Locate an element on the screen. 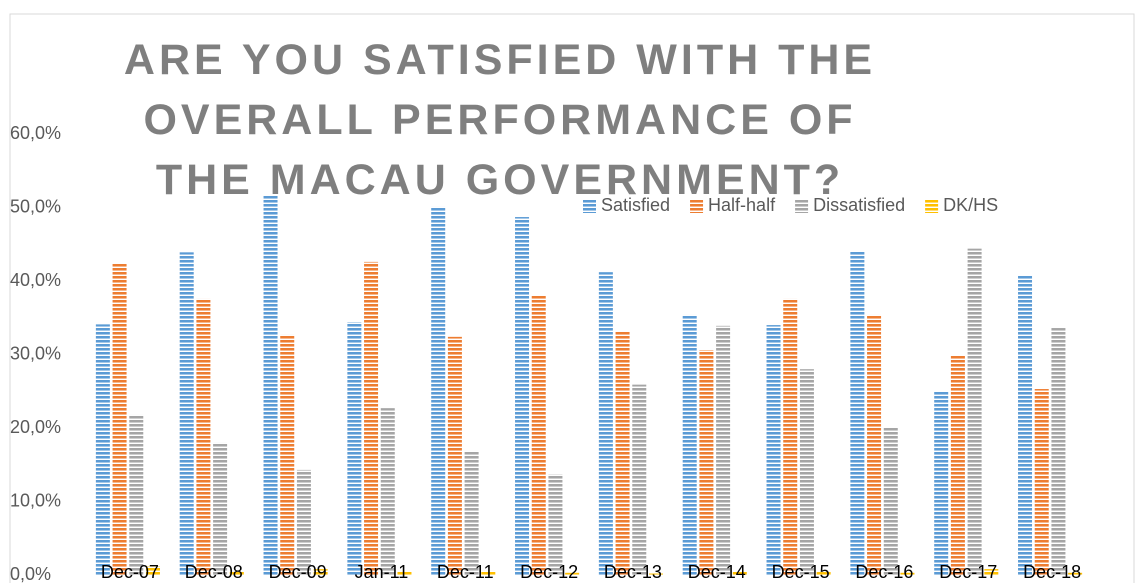 The image size is (1135, 583). y-tick-label: 60,0% is located at coordinates (35, 133).